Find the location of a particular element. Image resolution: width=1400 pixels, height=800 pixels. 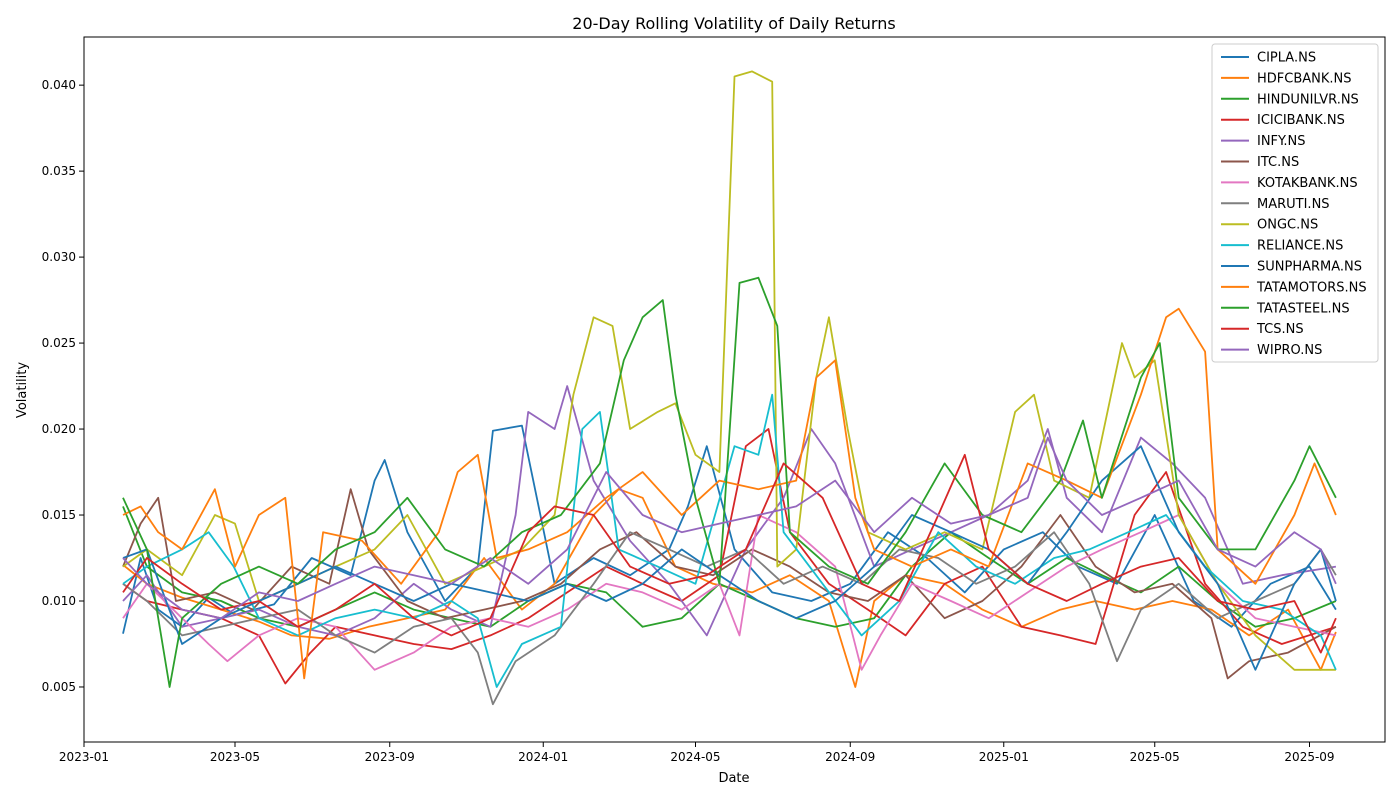

legend-entry-label: RELIANCE.NS is located at coordinates (1300, 246).